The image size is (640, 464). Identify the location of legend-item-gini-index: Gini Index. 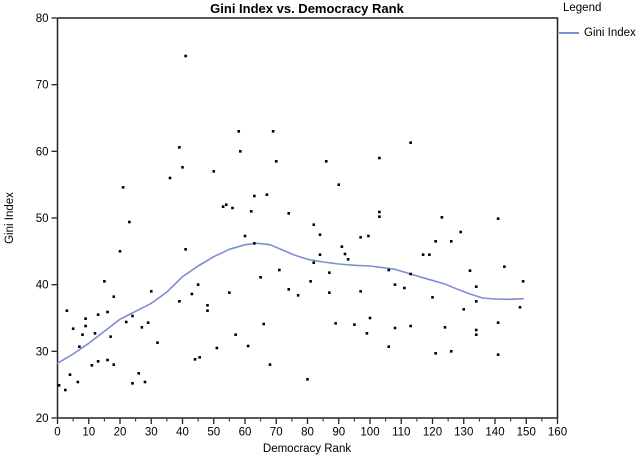
(597, 33).